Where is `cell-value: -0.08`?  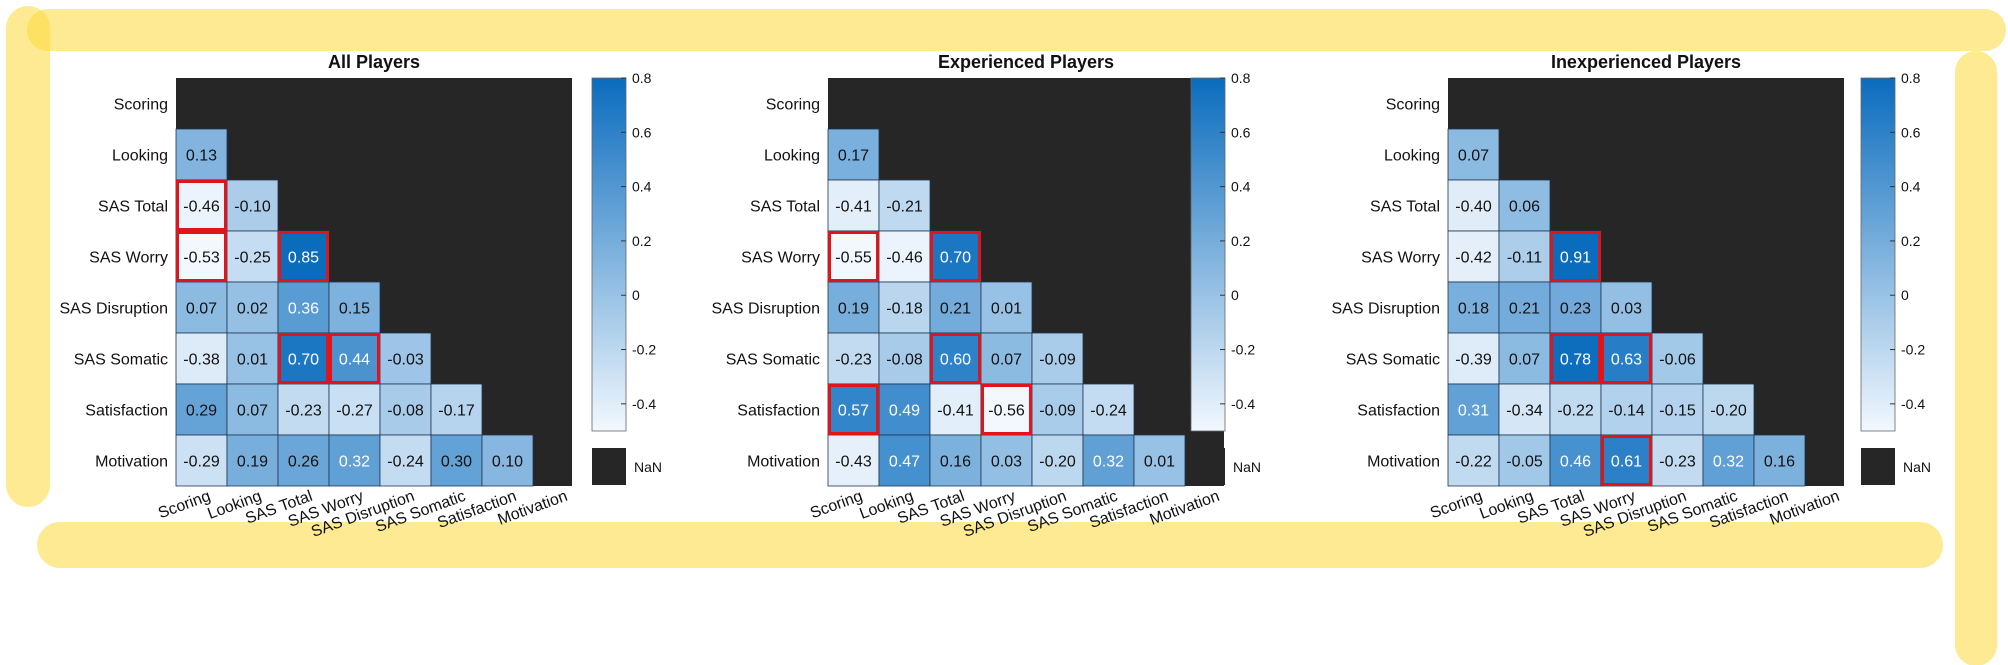 cell-value: -0.08 is located at coordinates (904, 360).